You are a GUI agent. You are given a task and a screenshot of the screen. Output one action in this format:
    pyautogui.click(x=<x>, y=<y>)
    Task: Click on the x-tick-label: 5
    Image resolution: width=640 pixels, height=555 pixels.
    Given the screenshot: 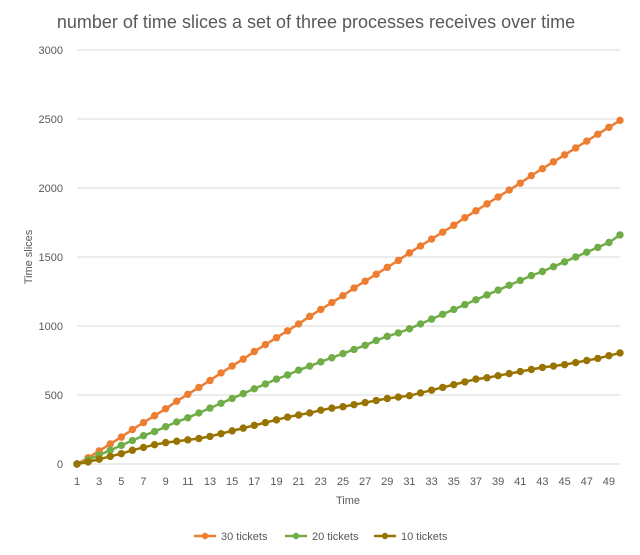 What is the action you would take?
    pyautogui.click(x=121, y=482)
    